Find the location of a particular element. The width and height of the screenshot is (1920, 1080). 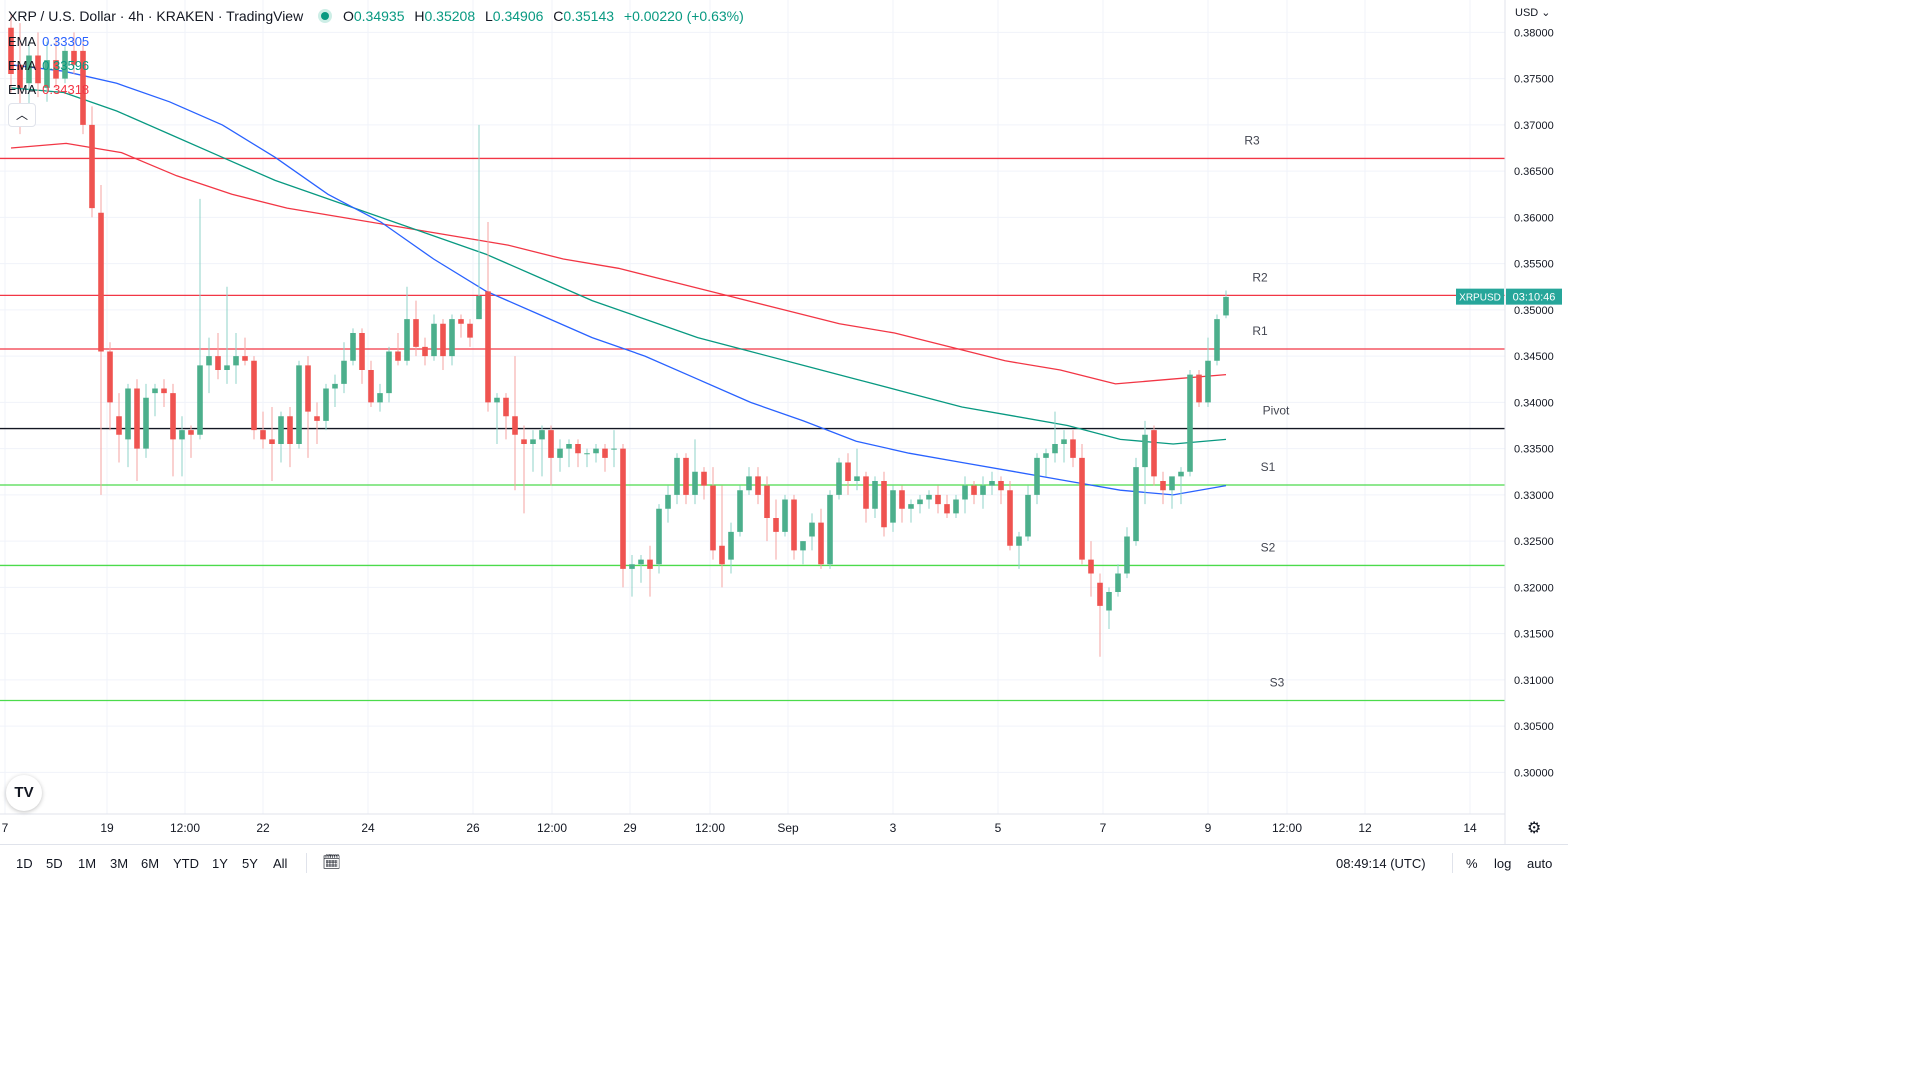

chevron-down-icon: ⌄ is located at coordinates (1546, 13).